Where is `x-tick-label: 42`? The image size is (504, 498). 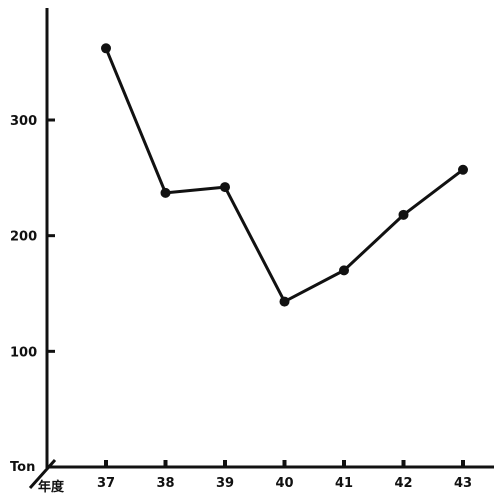 x-tick-label: 42 is located at coordinates (403, 483).